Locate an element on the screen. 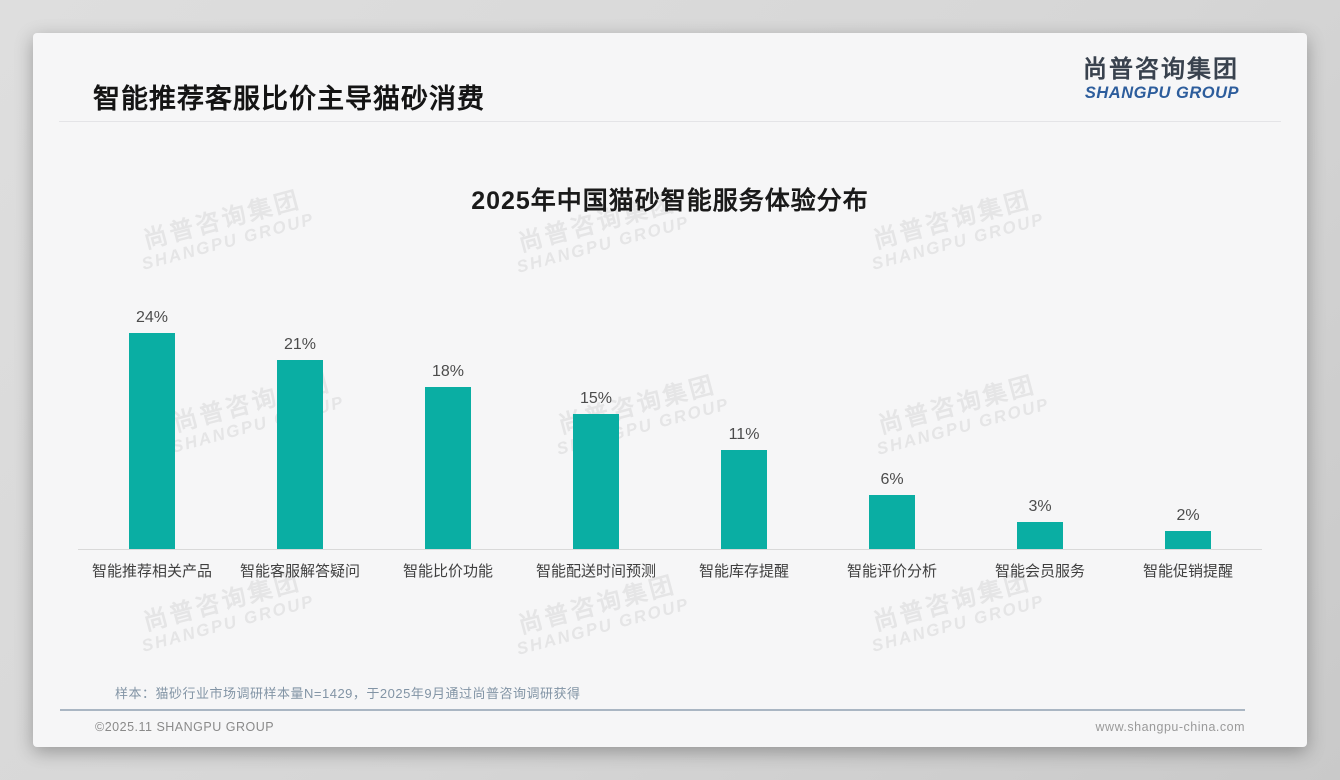  x-axis-category-label: 智能配送时间预测 is located at coordinates (595, 571).